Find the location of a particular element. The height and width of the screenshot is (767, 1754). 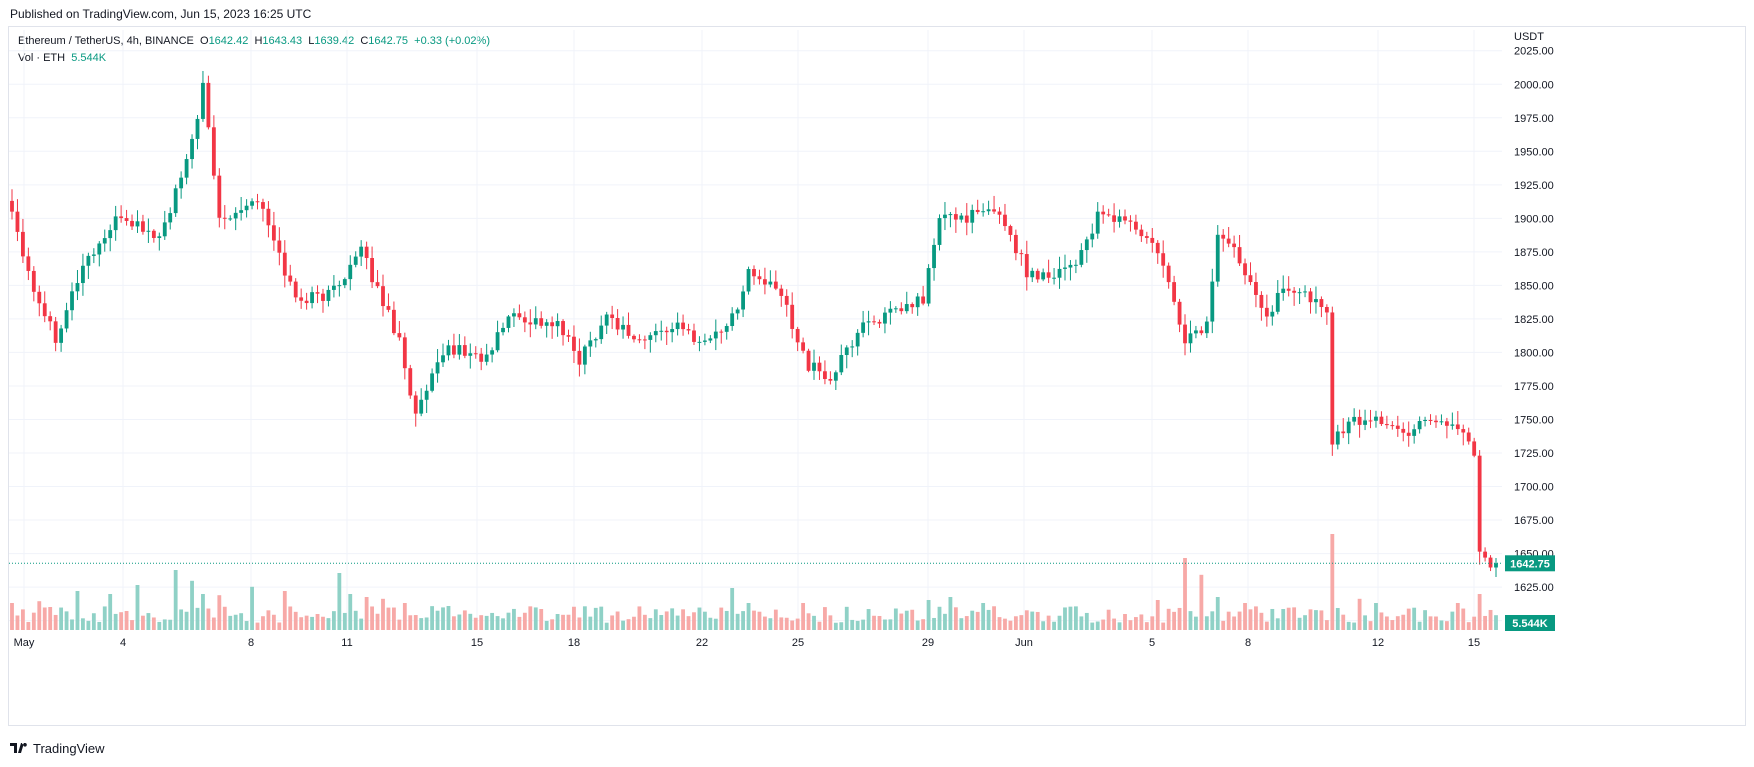

high-label: H is located at coordinates (258, 41).